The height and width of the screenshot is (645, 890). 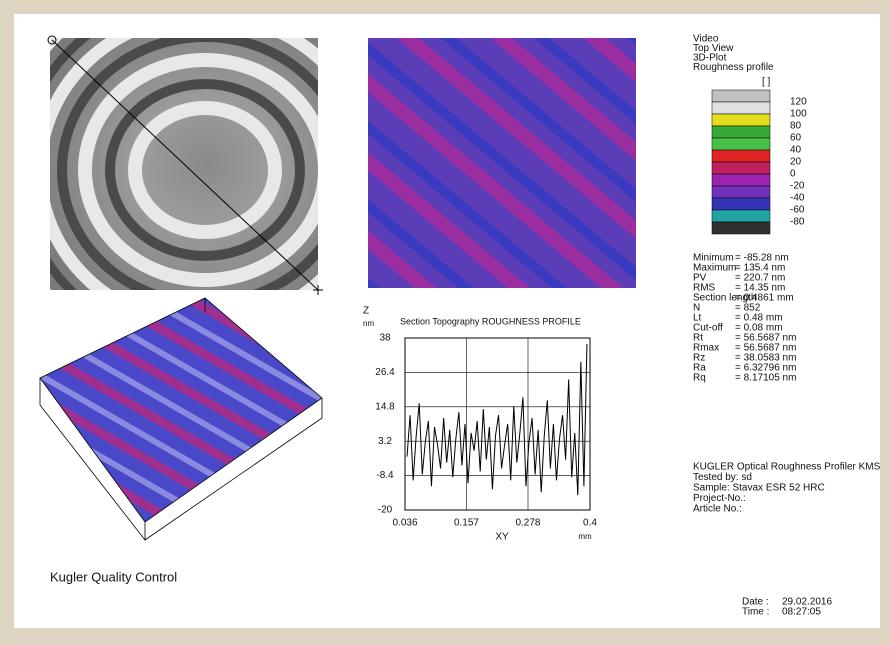 What do you see at coordinates (798, 114) in the screenshot?
I see `colorbar-label: 100` at bounding box center [798, 114].